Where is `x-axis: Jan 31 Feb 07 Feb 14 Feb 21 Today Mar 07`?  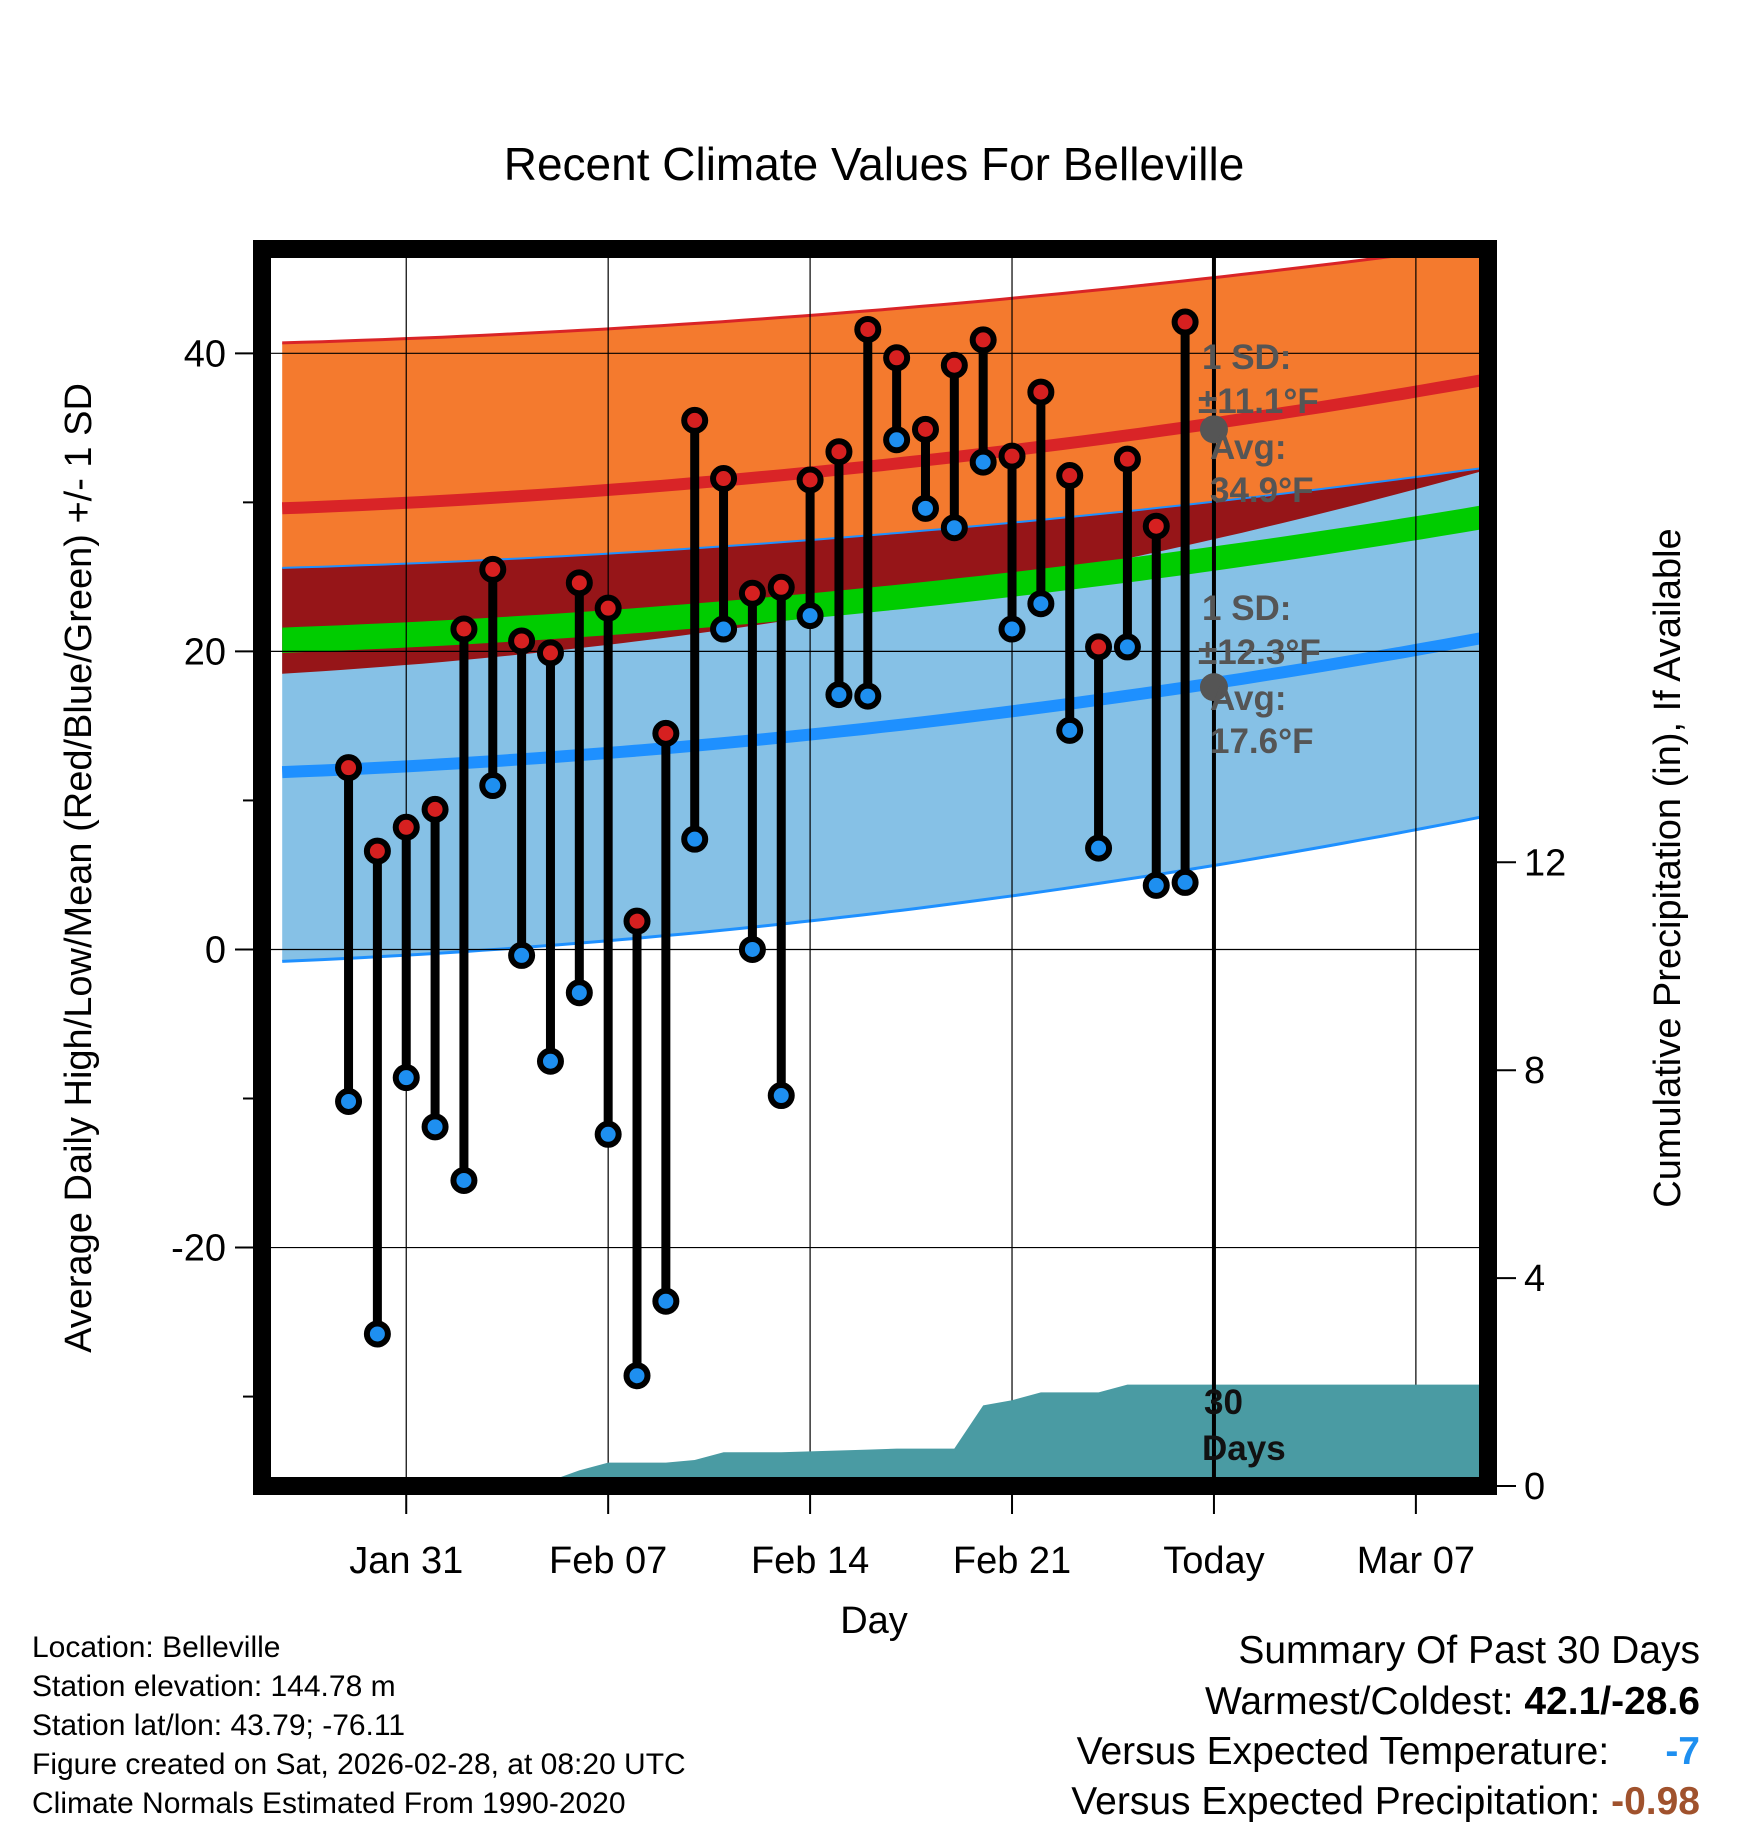
x-axis: Jan 31 Feb 07 Feb 14 Feb 21 Today Mar 07 is located at coordinates (912, 1538).